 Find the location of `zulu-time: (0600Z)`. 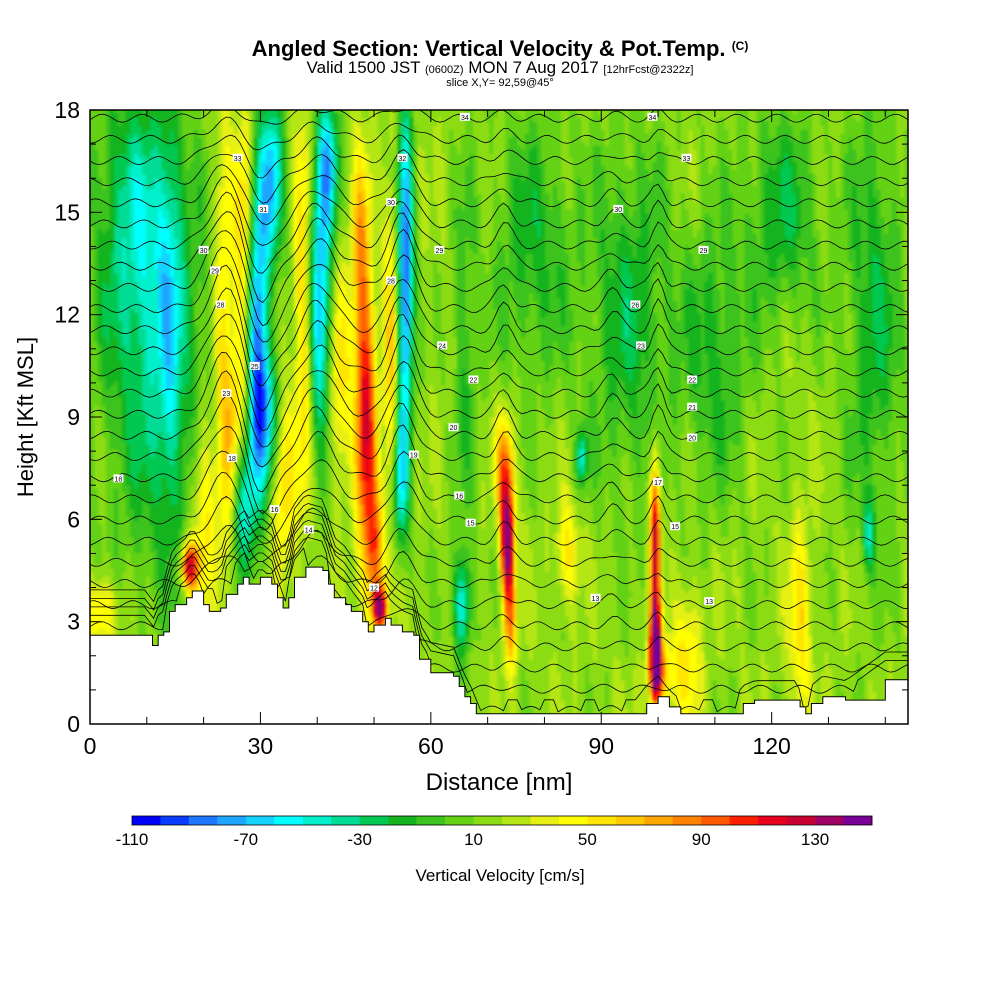

zulu-time: (0600Z) is located at coordinates (444, 70).